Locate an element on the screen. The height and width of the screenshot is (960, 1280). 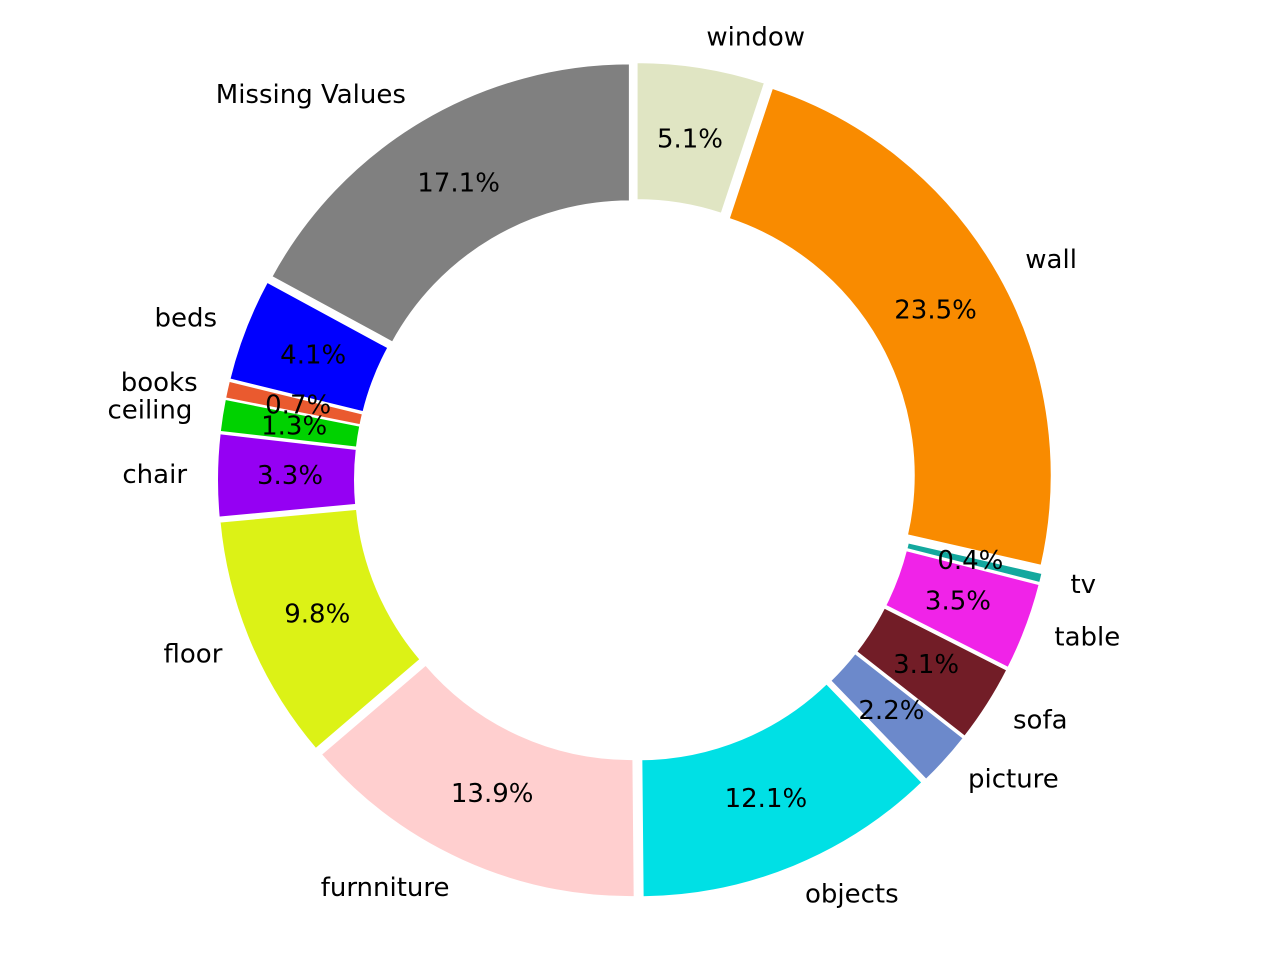
slice-picture is located at coordinates (897, 716).